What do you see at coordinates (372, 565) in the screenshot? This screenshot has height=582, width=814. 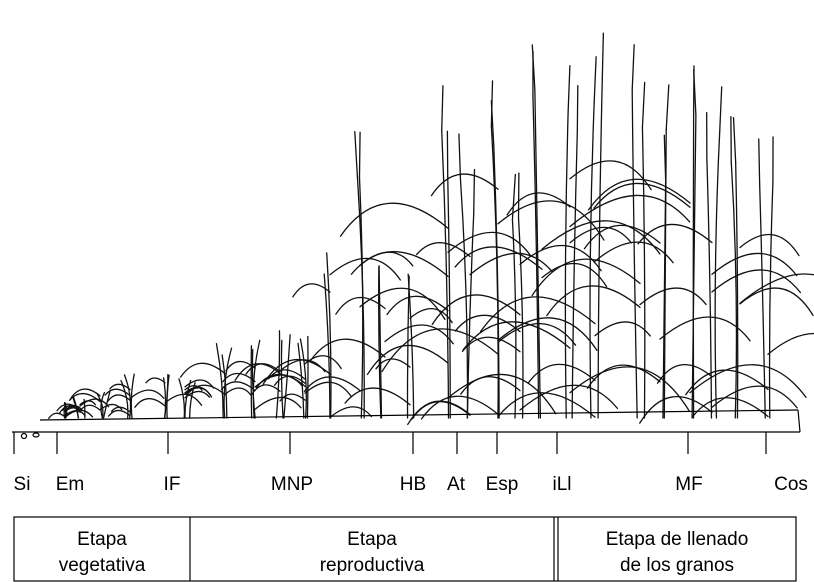 I see `phase-label: reproductiva` at bounding box center [372, 565].